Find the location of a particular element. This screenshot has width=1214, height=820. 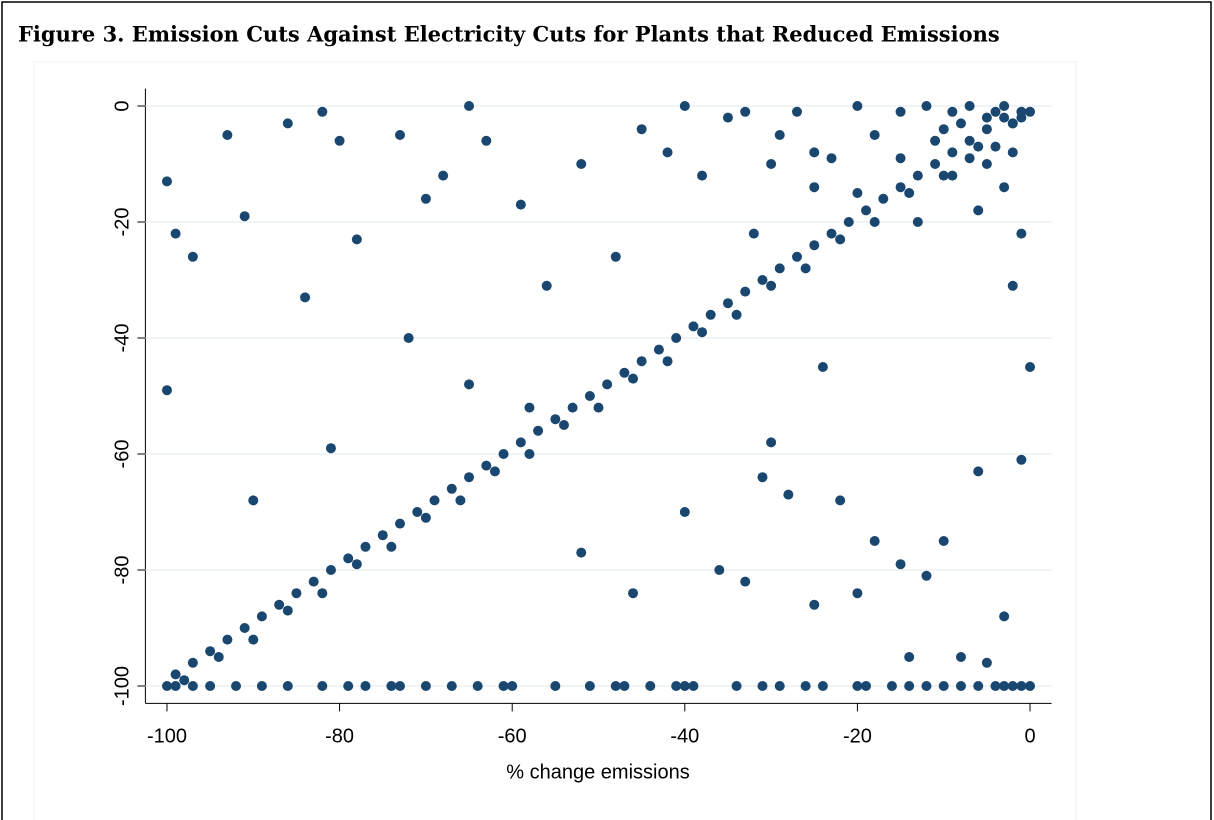

y-tick-label: 0 is located at coordinates (123, 105).